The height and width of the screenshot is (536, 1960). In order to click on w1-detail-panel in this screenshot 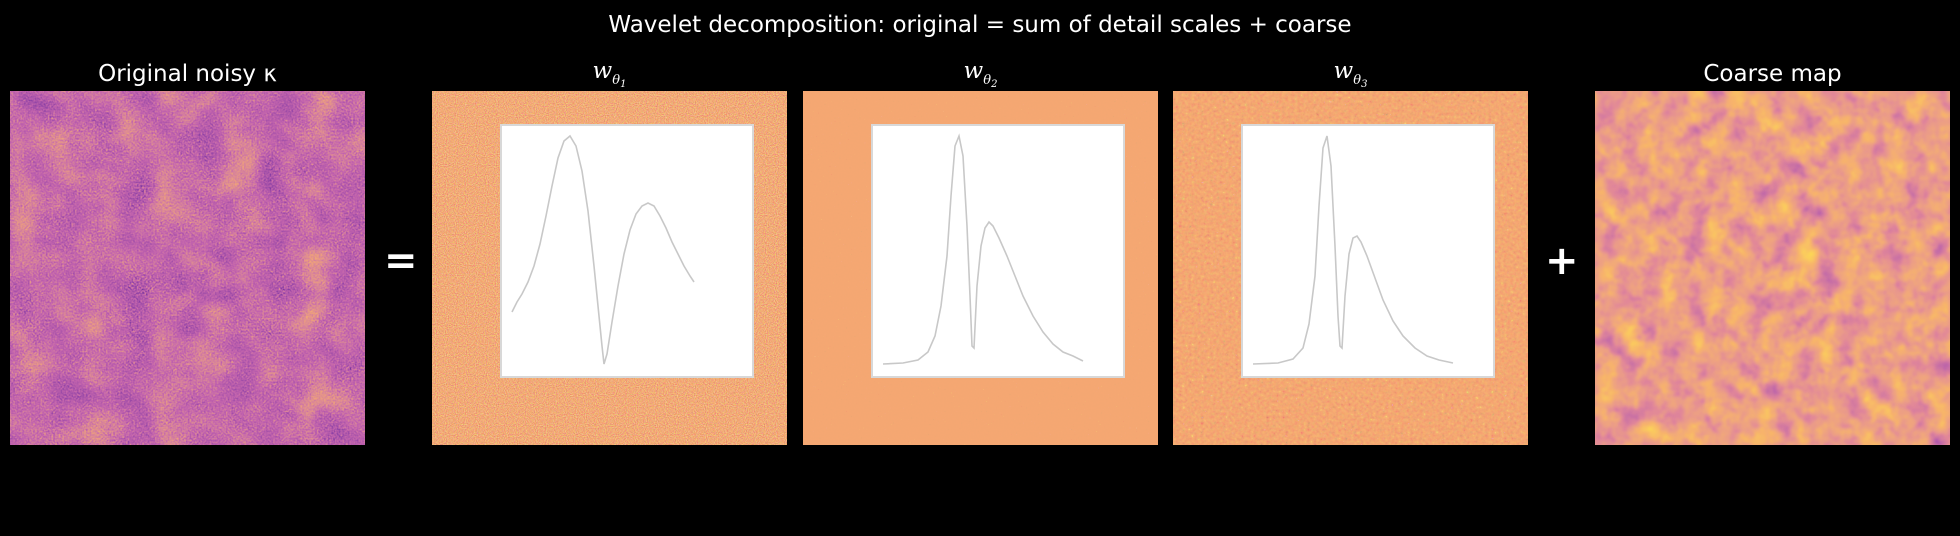, I will do `click(609, 268)`.